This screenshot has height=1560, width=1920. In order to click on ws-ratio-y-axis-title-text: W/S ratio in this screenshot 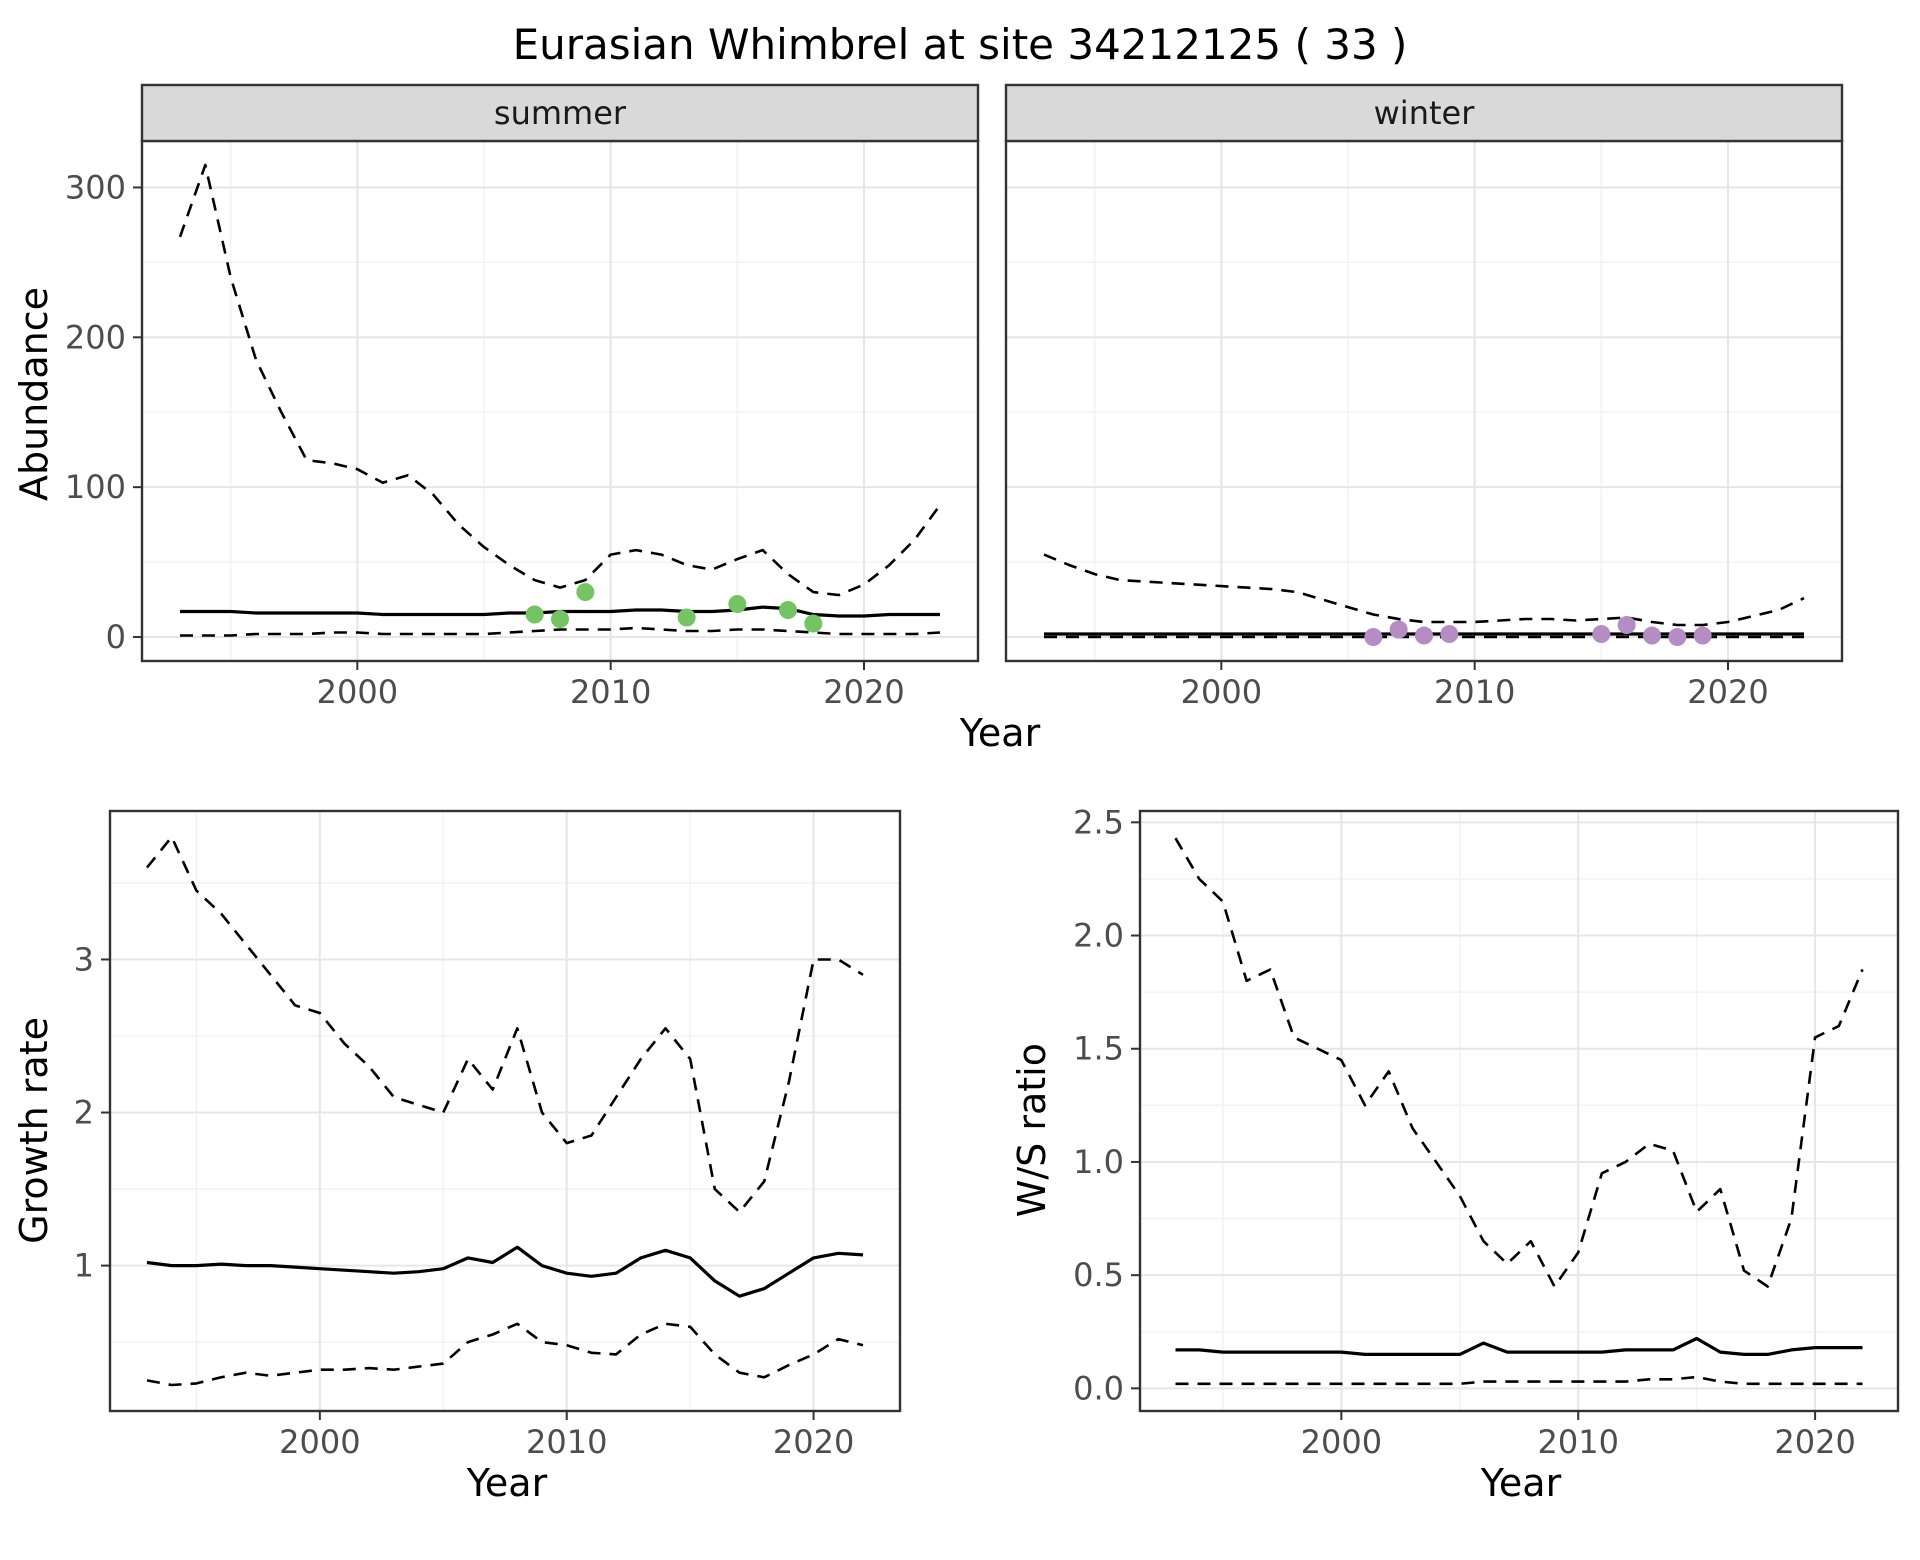, I will do `click(1032, 1130)`.